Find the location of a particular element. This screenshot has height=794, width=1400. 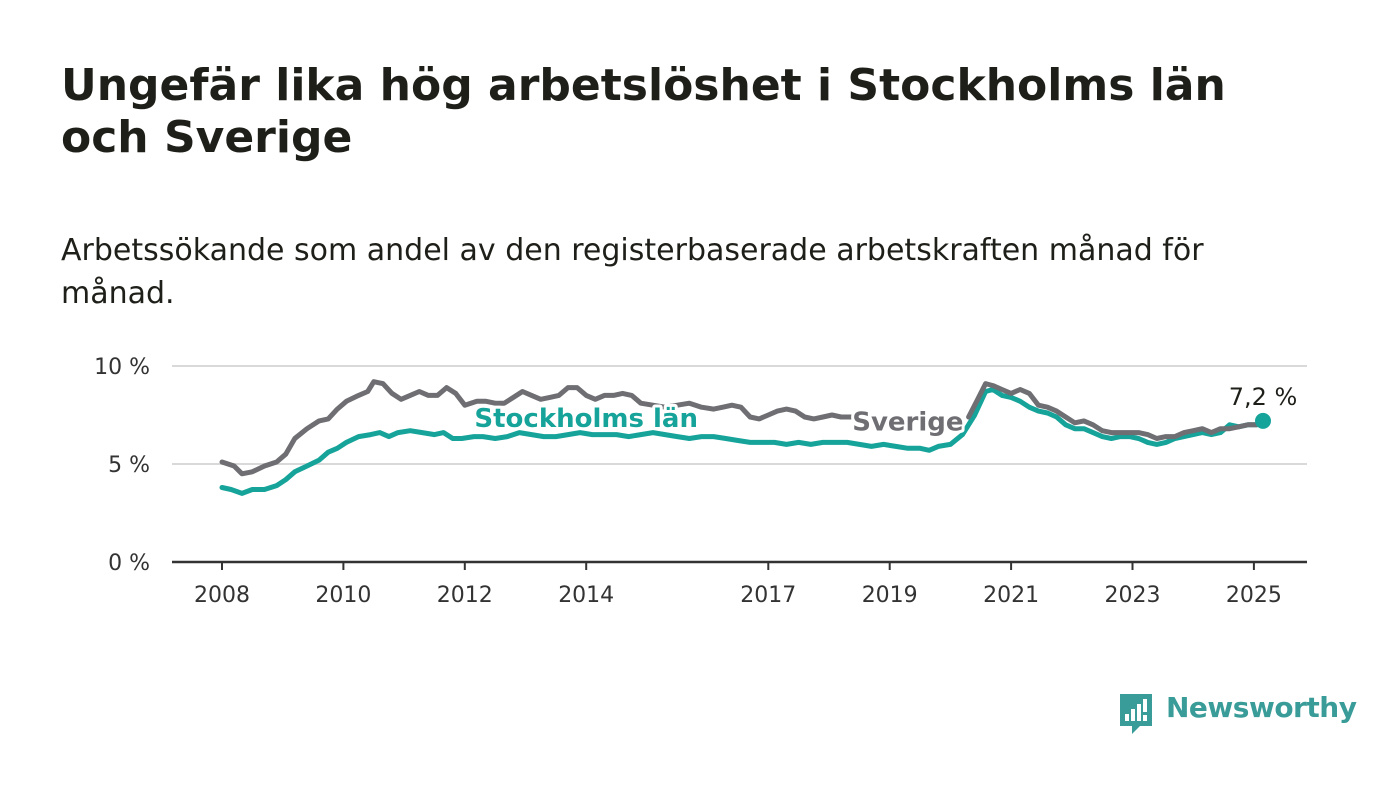

logo-wordmark: Newsworthy is located at coordinates (1261, 707).